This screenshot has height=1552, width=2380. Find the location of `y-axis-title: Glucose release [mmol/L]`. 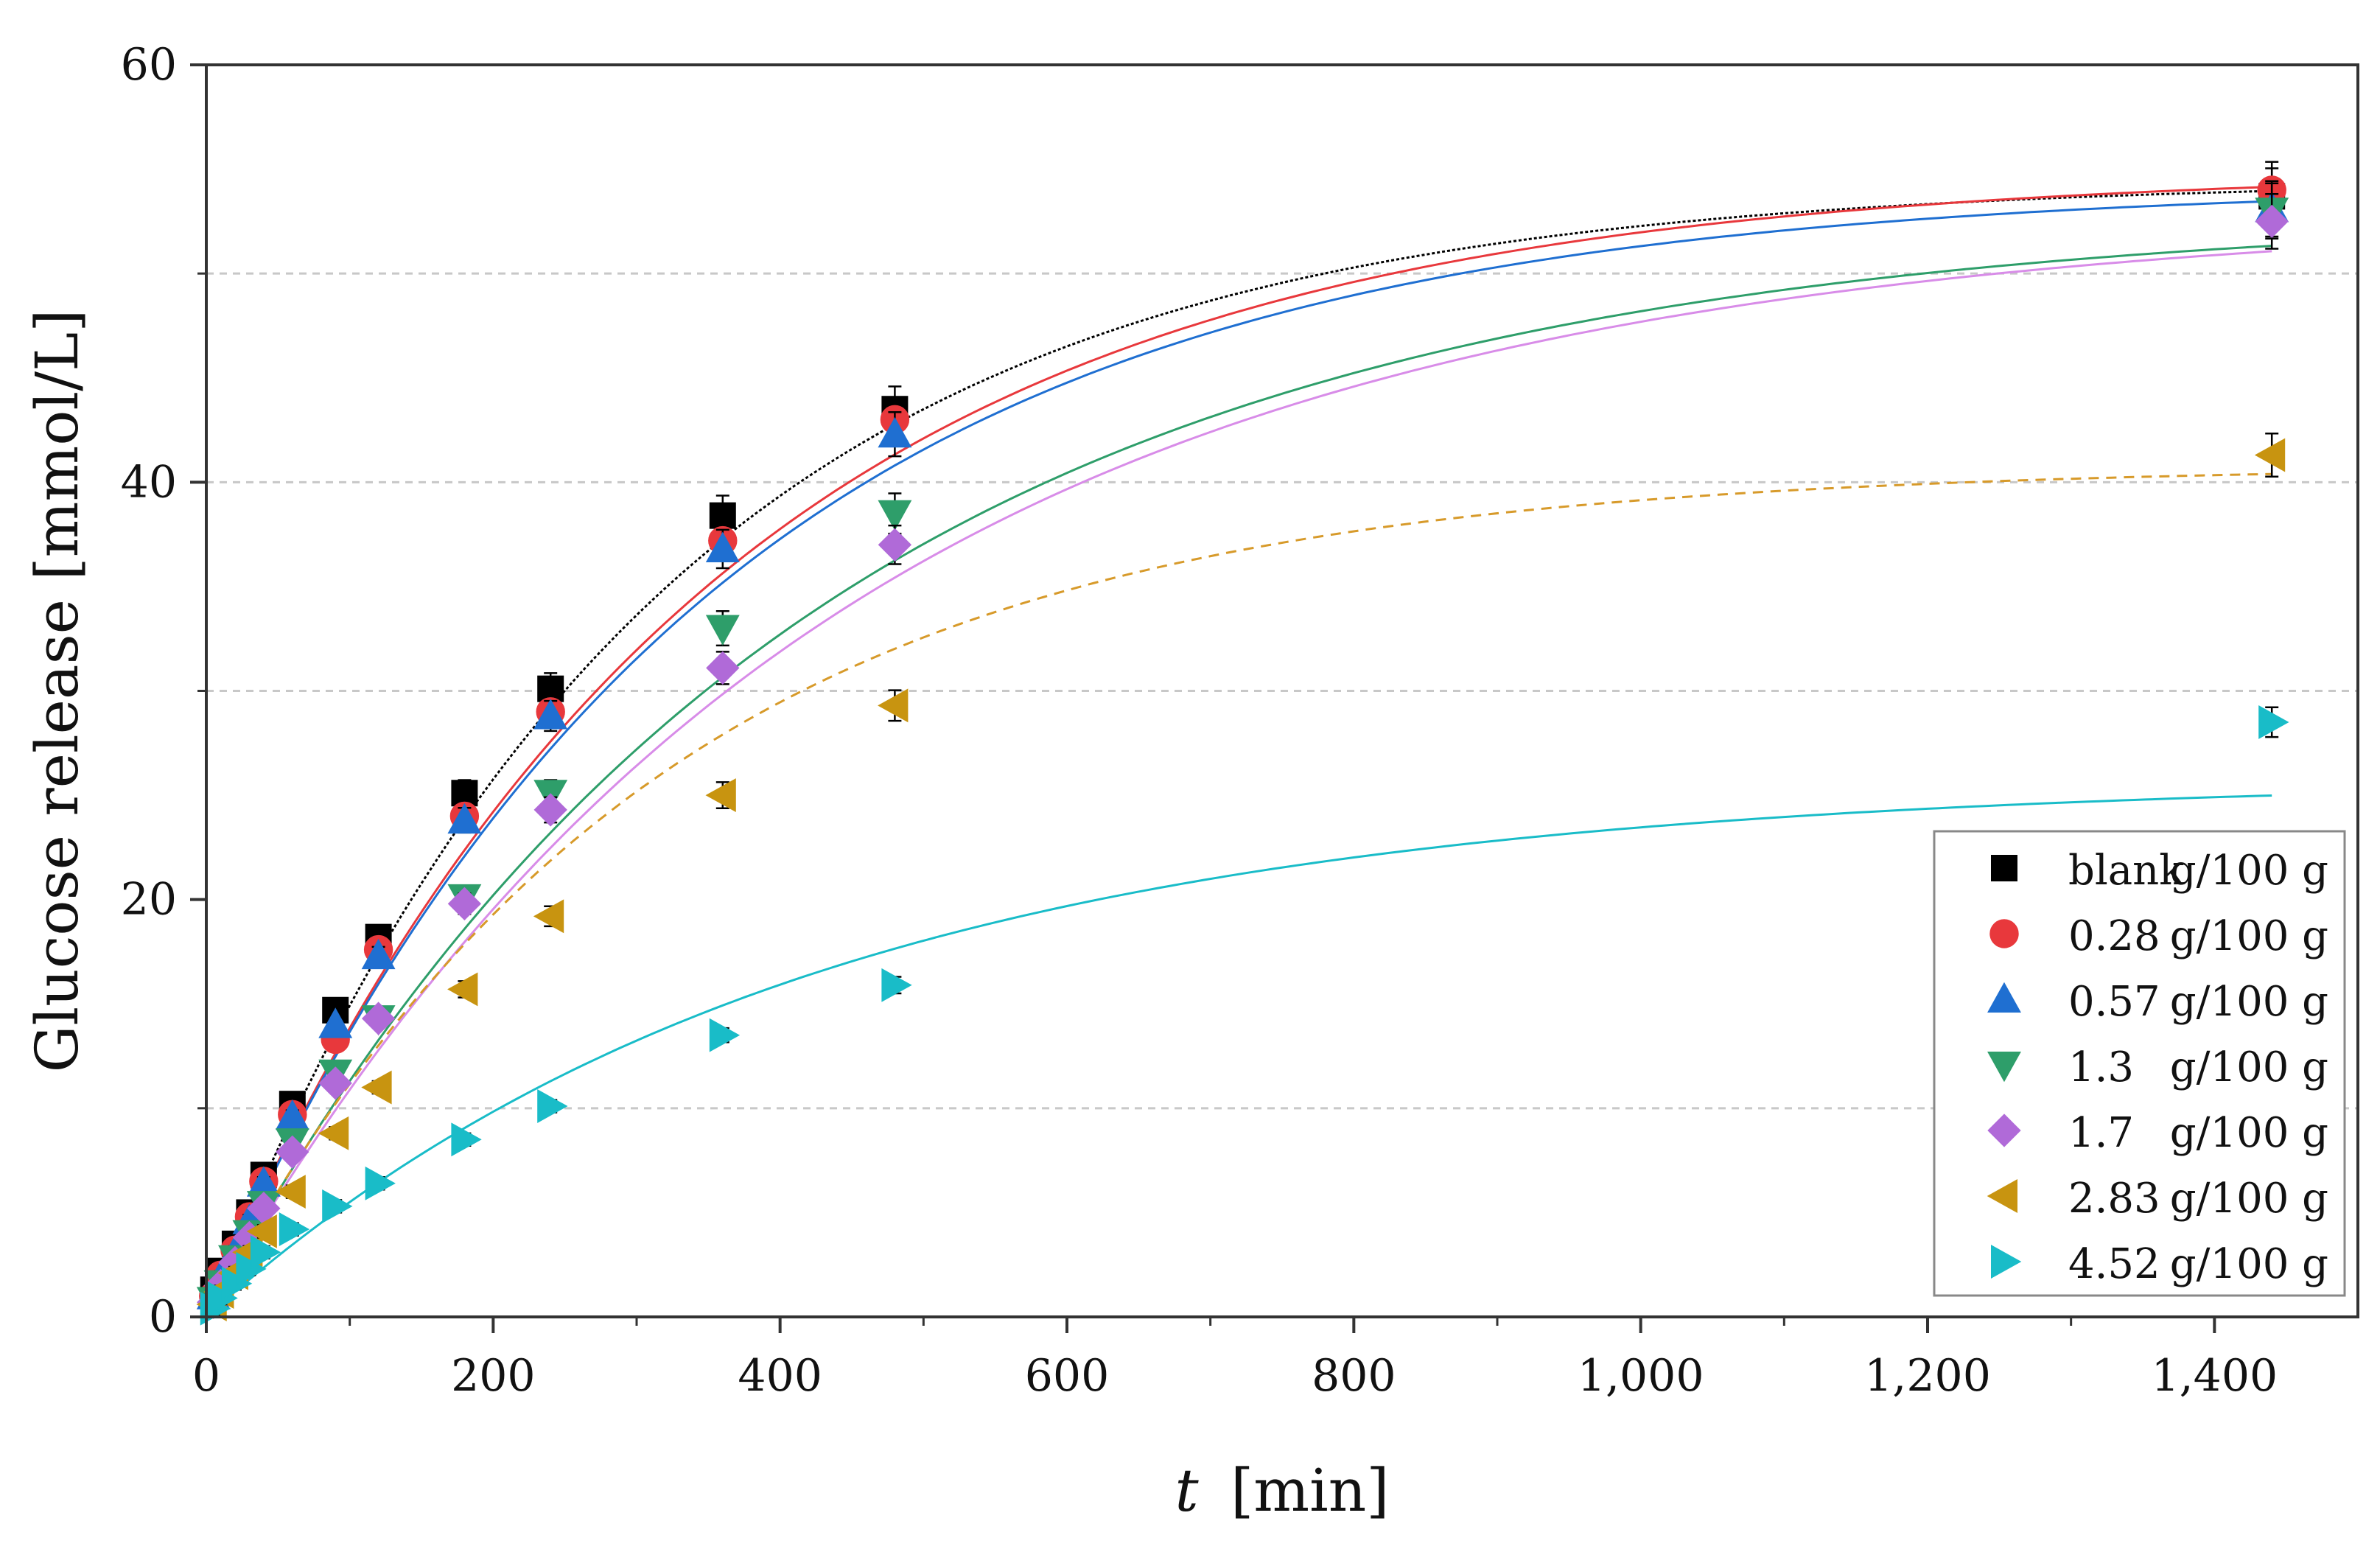

y-axis-title: Glucose release [mmol/L] is located at coordinates (57, 691).